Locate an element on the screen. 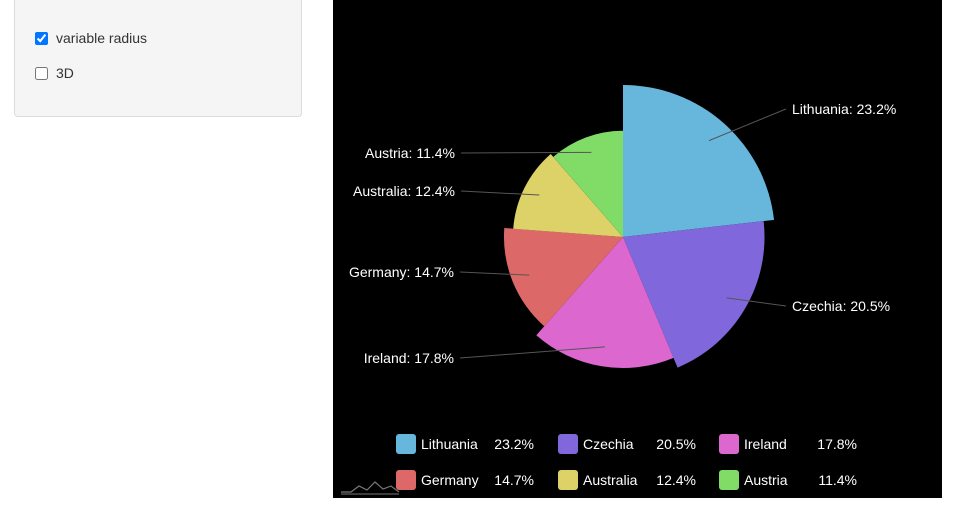  variable-radius-label: variable radius is located at coordinates (102, 38).